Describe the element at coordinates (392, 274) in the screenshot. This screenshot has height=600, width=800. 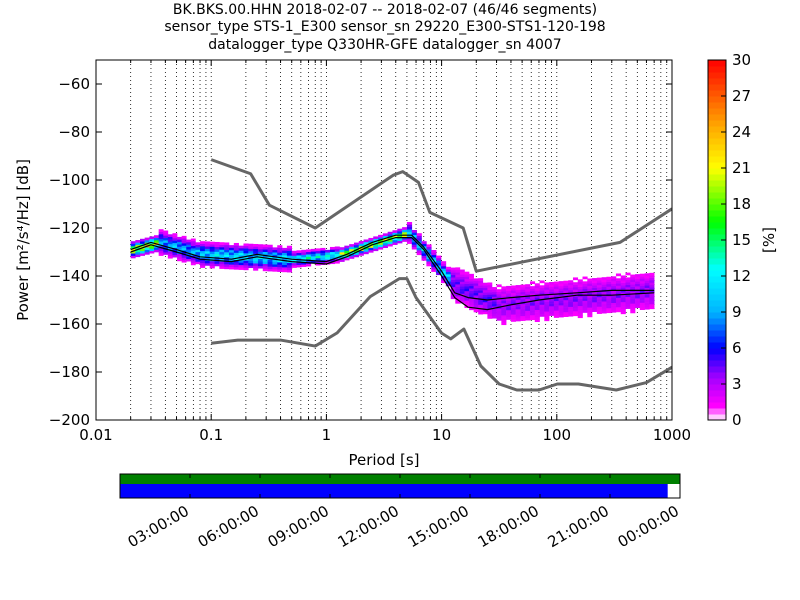
I see `density-heatmap` at that location.